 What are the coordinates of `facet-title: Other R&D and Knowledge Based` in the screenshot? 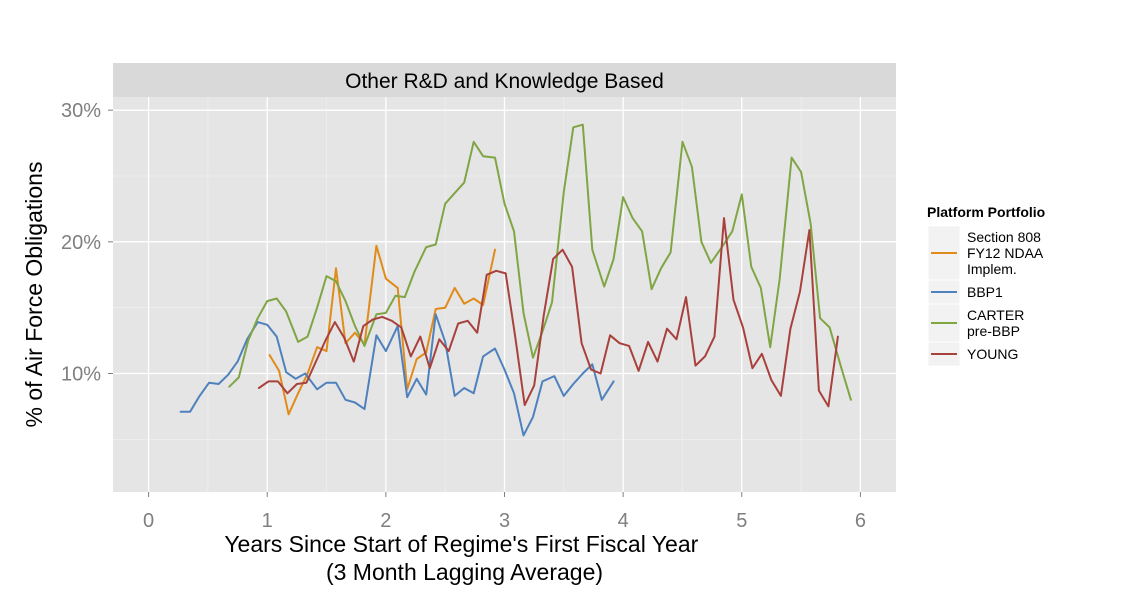 It's located at (504, 81).